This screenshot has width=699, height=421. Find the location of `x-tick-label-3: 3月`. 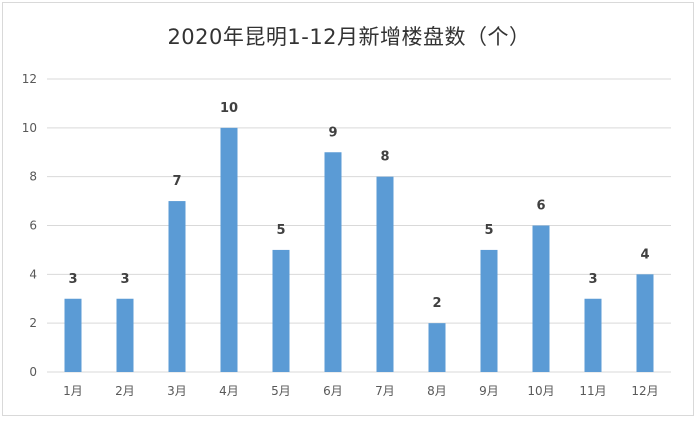

x-tick-label-3: 3月 is located at coordinates (177, 391).